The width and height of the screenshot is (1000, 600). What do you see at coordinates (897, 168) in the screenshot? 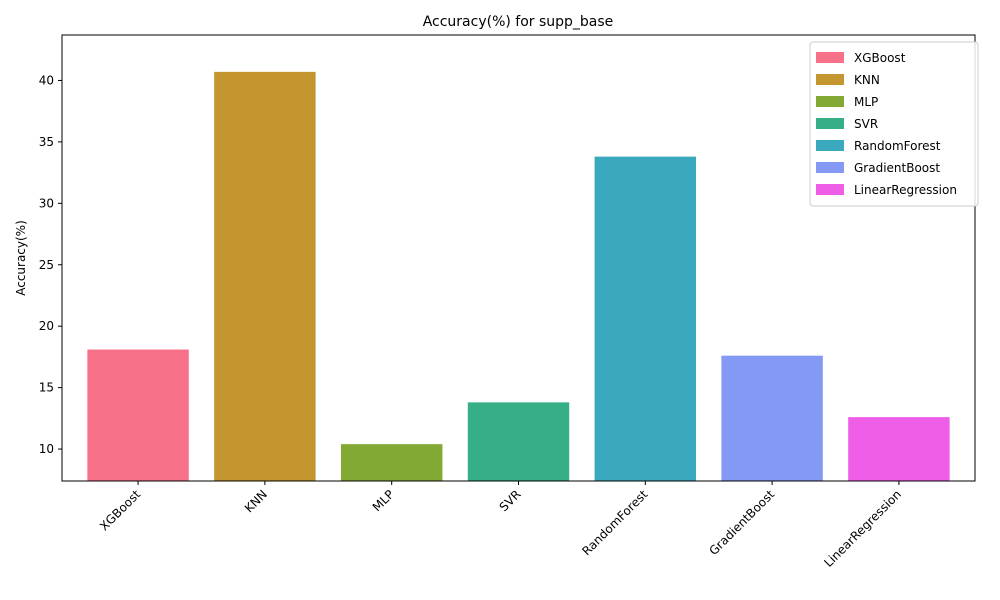
I see `legend-label: GradientBoost` at bounding box center [897, 168].